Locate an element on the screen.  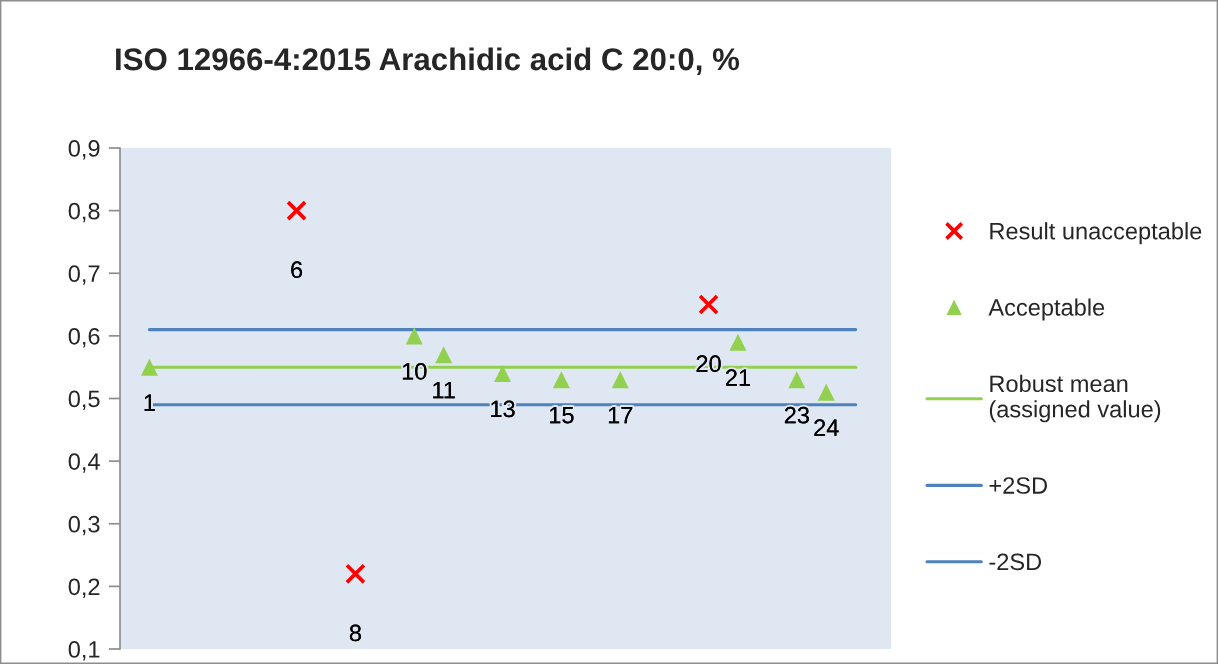
y-tick-label: 0,7 is located at coordinates (84, 275).